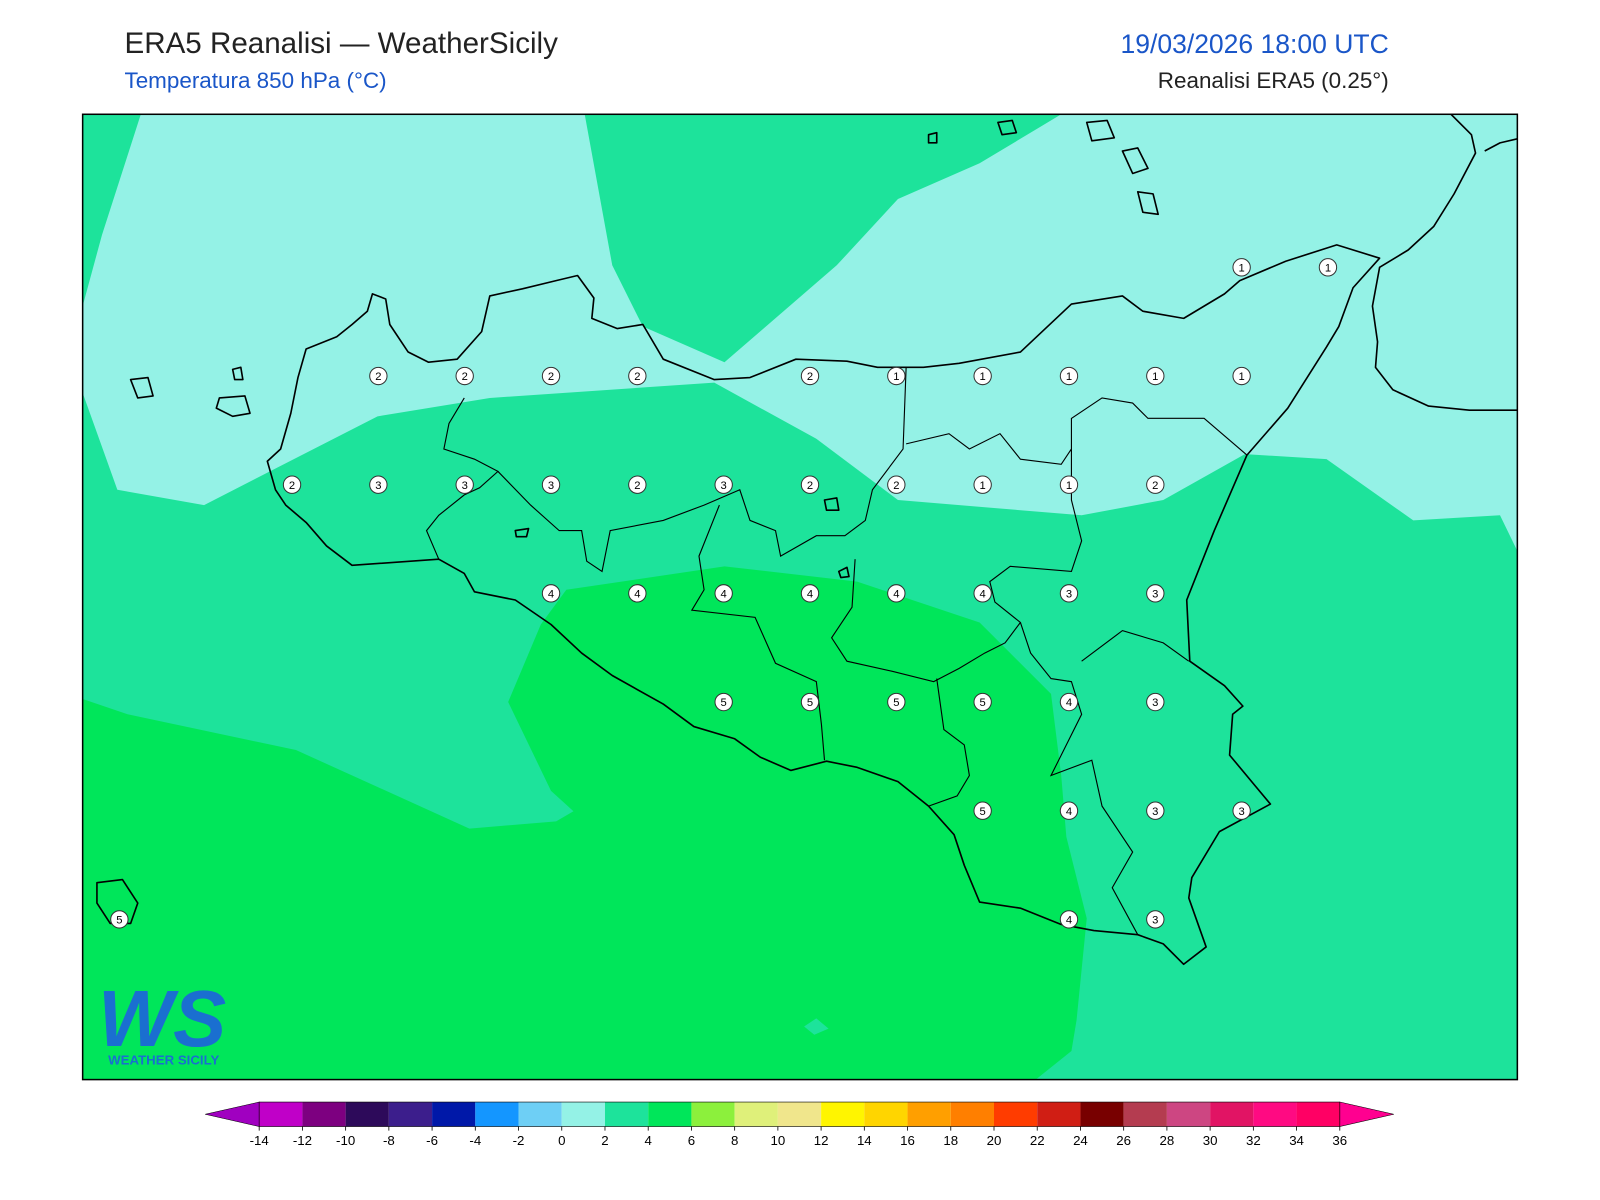 The width and height of the screenshot is (1600, 1200). Describe the element at coordinates (1080, 1140) in the screenshot. I see `colorbar-tick-label: 24` at that location.